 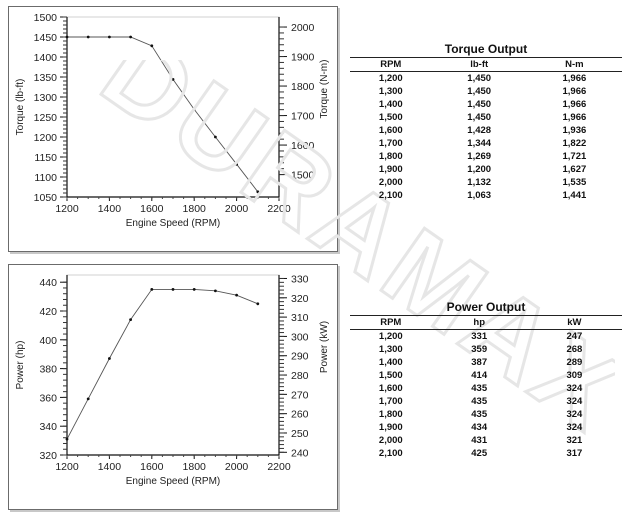 I want to click on power-table-cell: 425, so click(x=479, y=453).